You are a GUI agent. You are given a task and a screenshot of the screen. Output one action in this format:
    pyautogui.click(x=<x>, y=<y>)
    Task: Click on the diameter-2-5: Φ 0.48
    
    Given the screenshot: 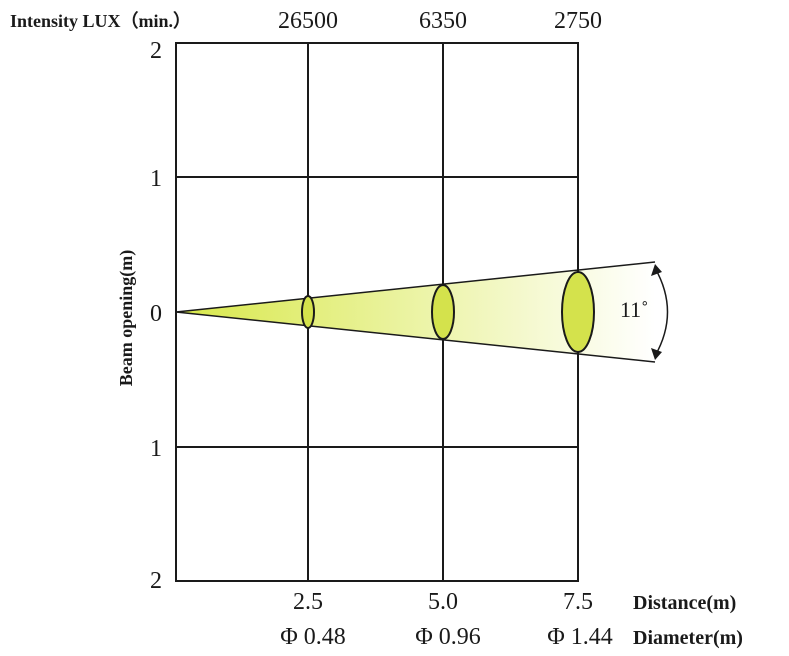 What is the action you would take?
    pyautogui.click(x=313, y=637)
    